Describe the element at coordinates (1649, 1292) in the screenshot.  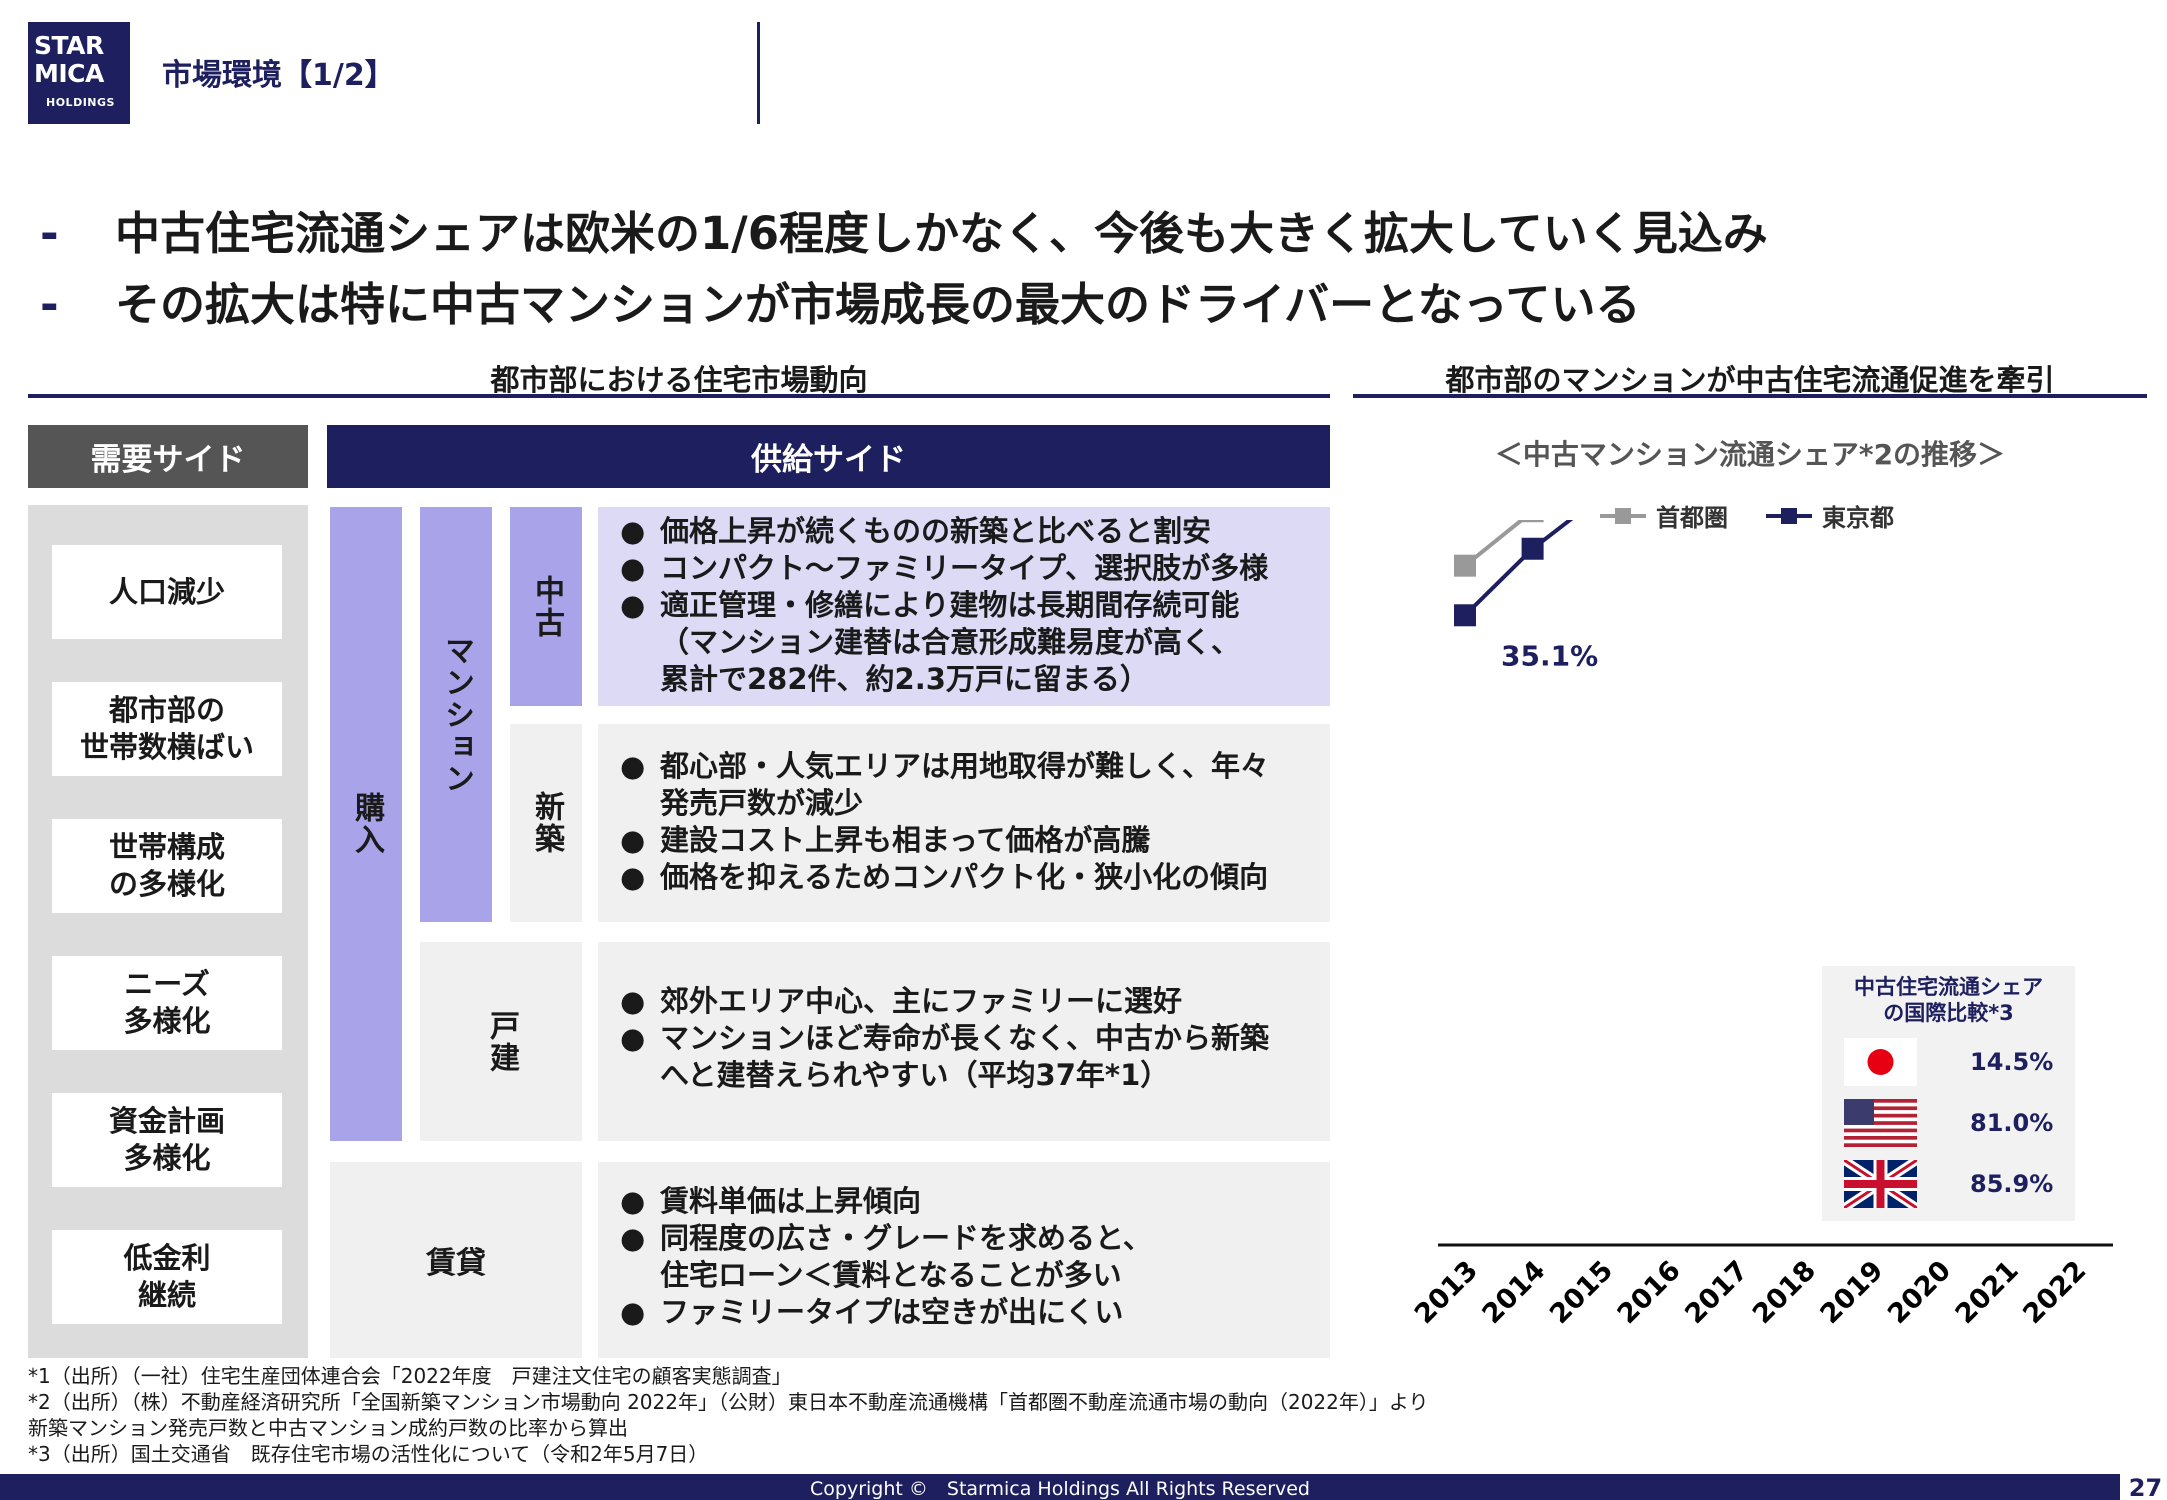
I see `x-tick-label: 2016` at that location.